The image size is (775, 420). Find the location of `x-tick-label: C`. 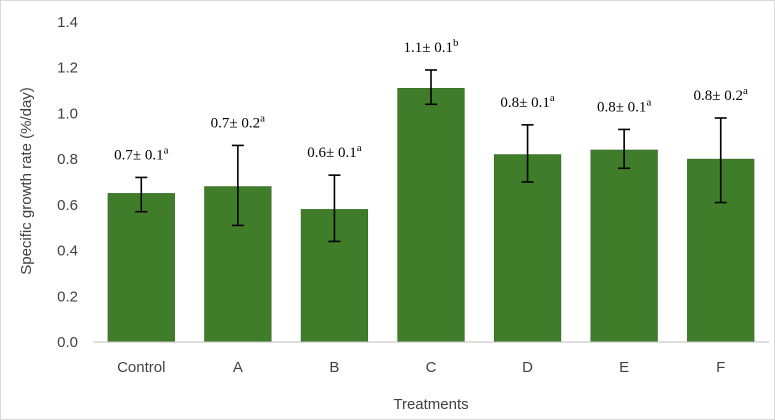

x-tick-label: C is located at coordinates (431, 367).